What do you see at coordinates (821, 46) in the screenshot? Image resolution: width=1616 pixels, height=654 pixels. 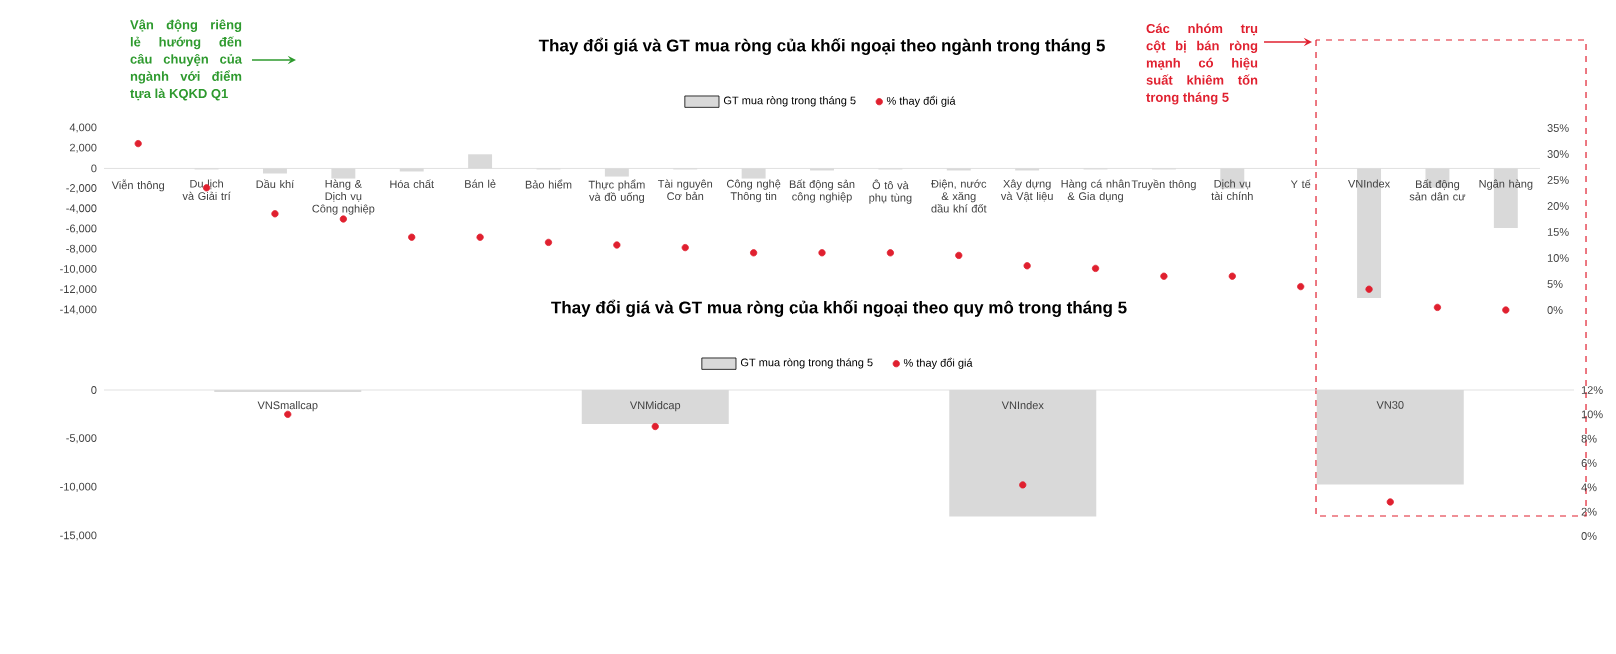 I see `chart-title: Thay đổi giá và GT mua ròng của khối ngoại theo ngành trong tháng 5` at bounding box center [821, 46].